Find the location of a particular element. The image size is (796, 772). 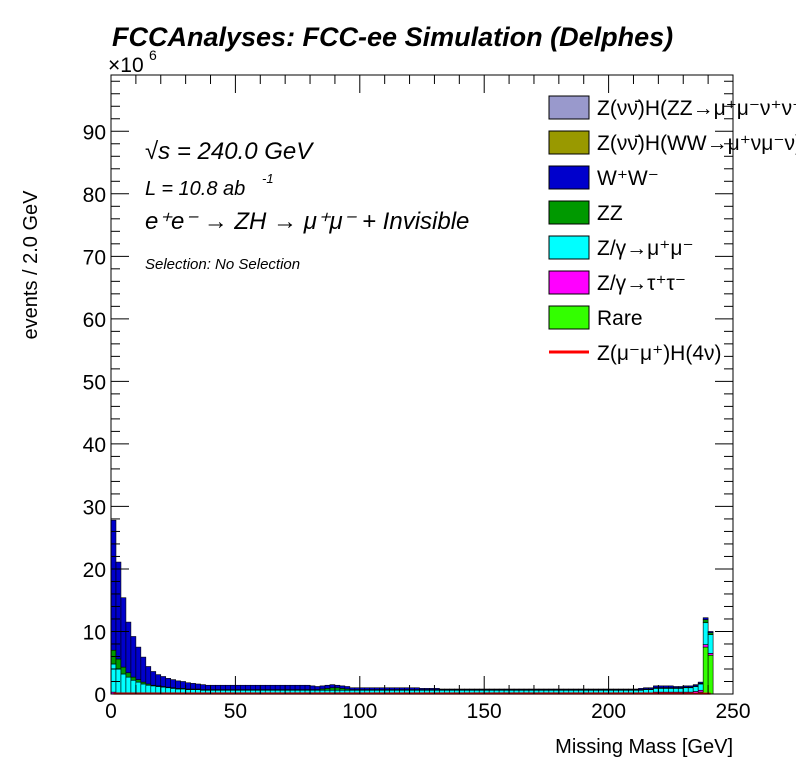

y-exponent-base: ×10 is located at coordinates (126, 65).